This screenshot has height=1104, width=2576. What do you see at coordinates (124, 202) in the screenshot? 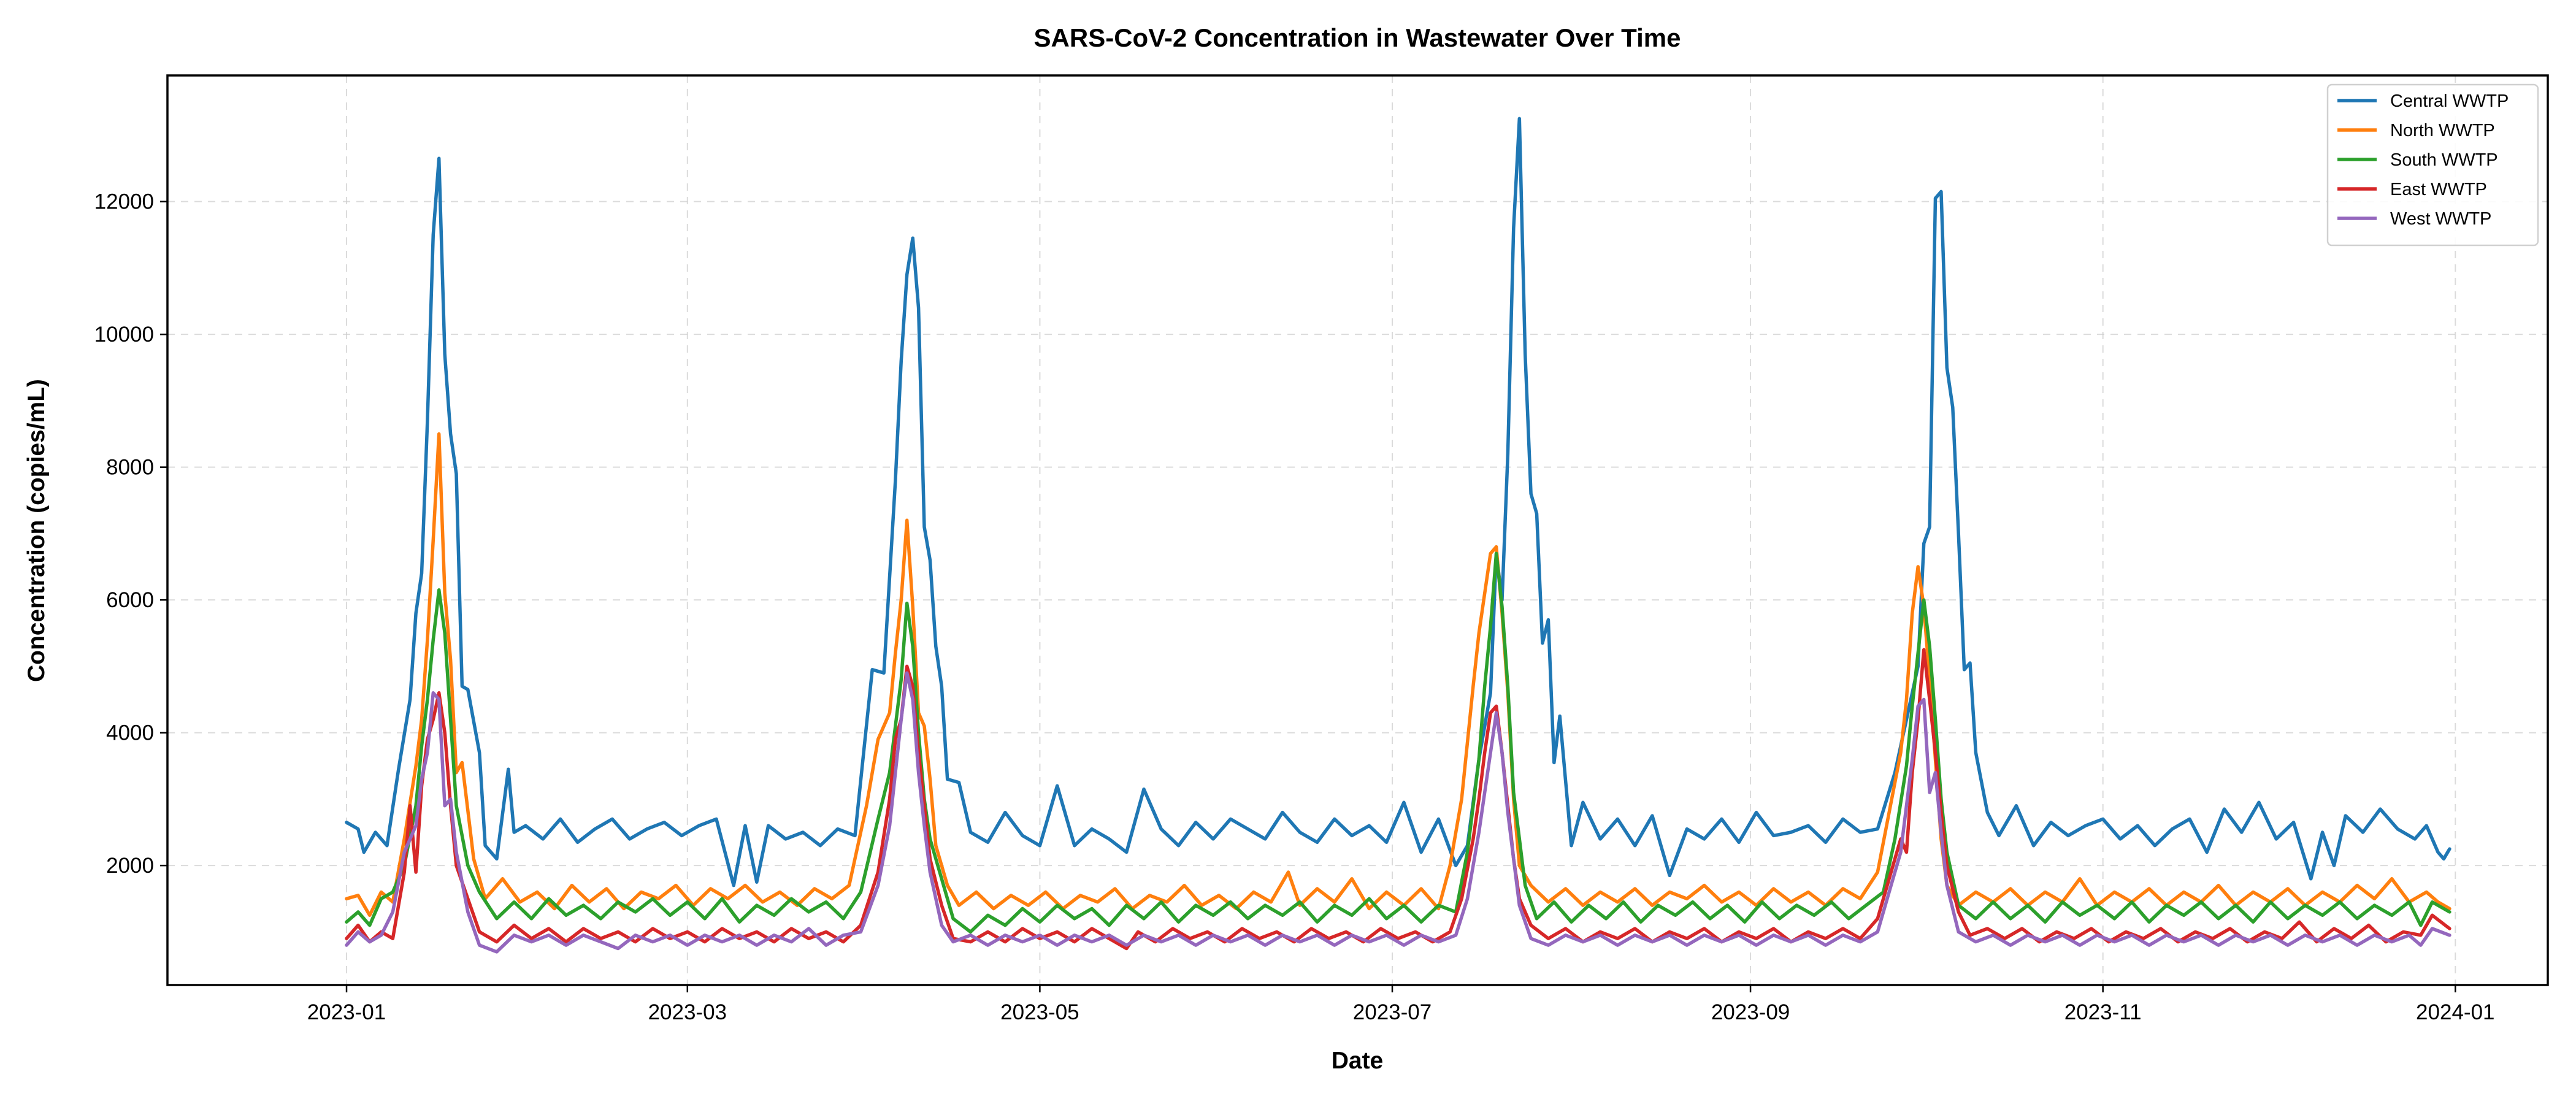
I see `y-tick-label: 12000` at bounding box center [124, 202].